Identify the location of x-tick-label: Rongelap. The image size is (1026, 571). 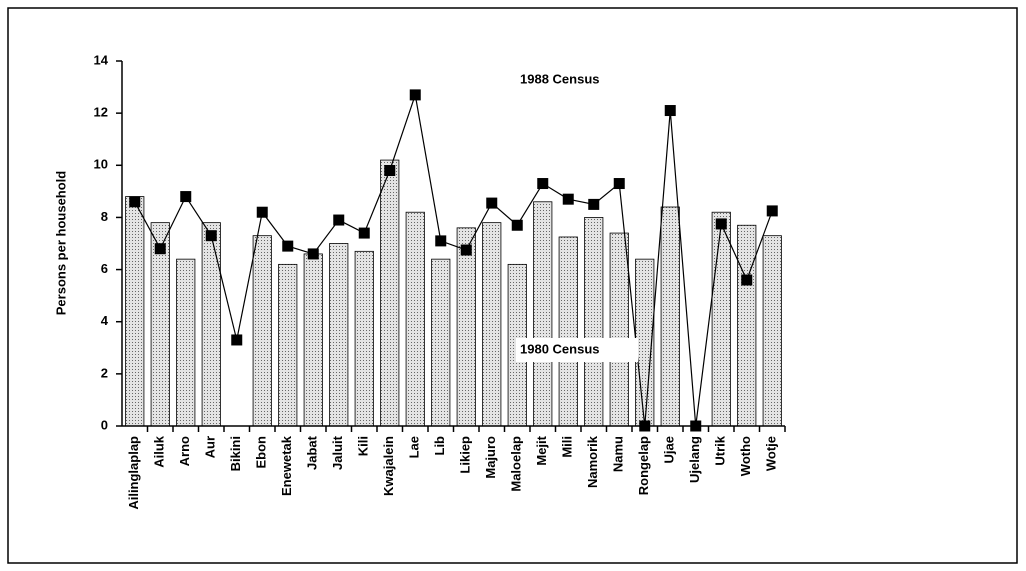
(643, 465).